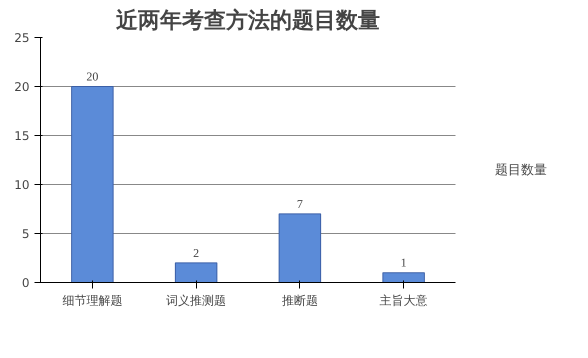 The image size is (588, 358). Describe the element at coordinates (22, 136) in the screenshot. I see `y-tick-label: 15` at that location.